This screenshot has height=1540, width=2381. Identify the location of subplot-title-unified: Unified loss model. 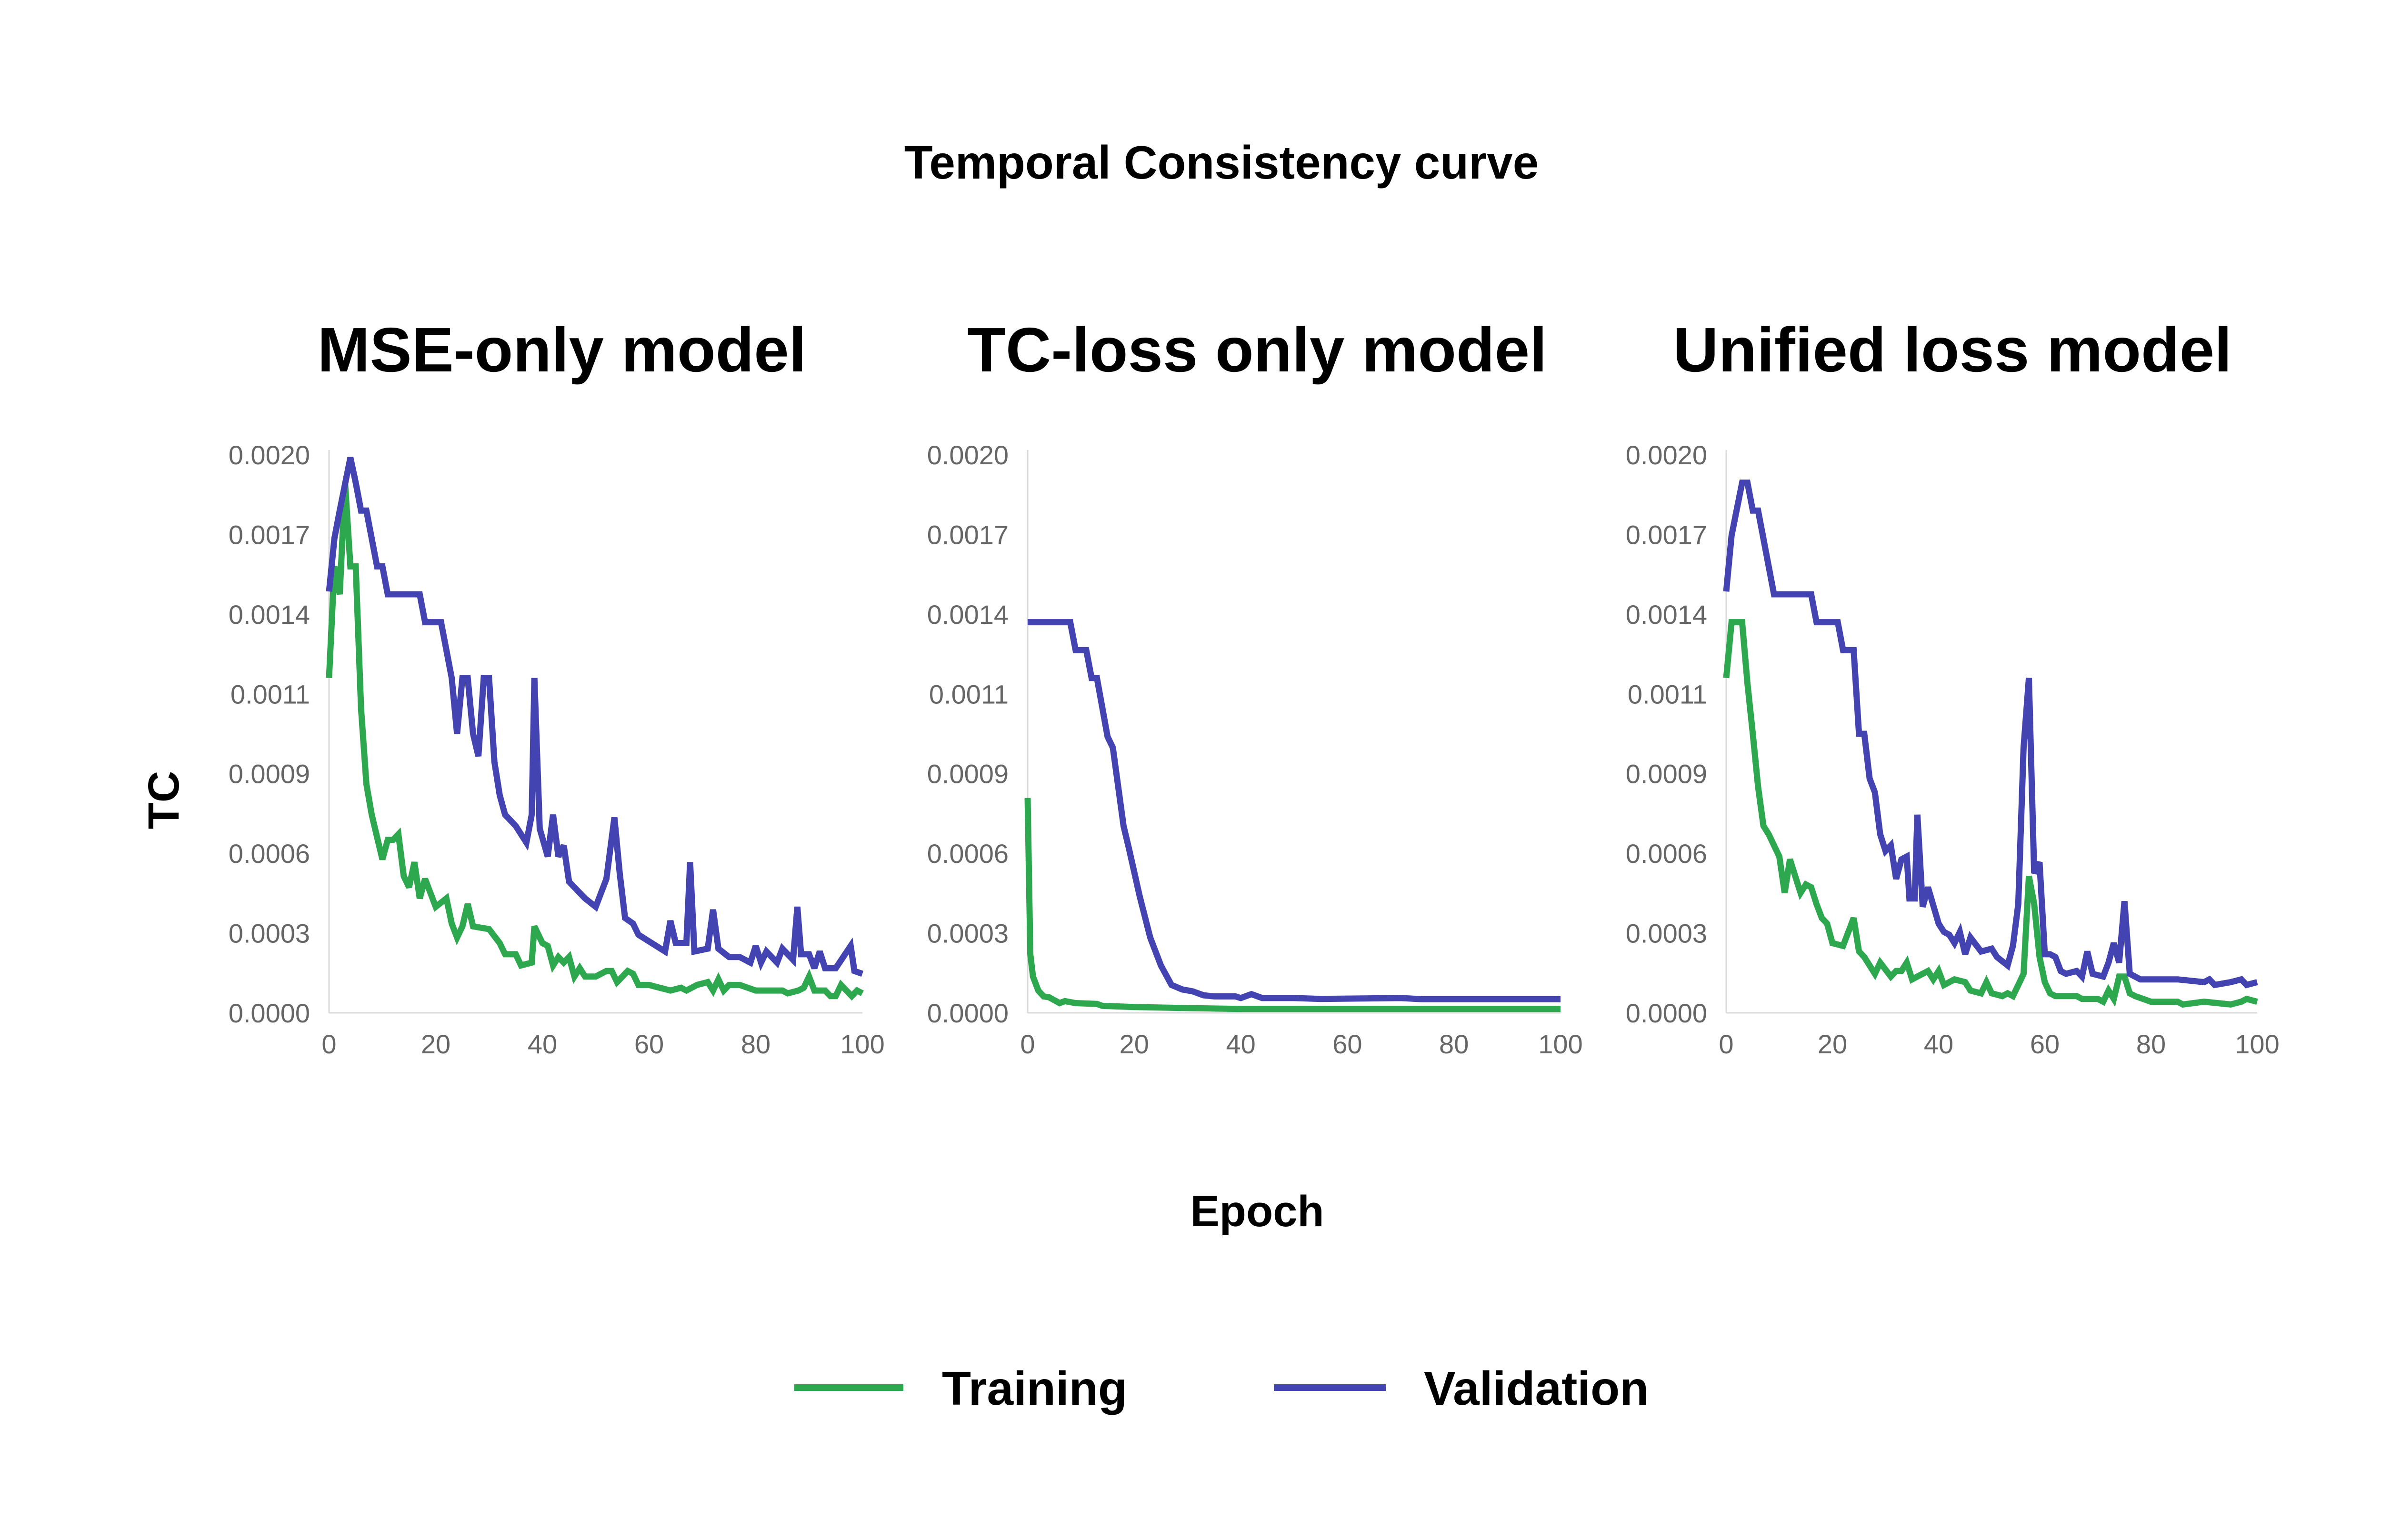
(1952, 350).